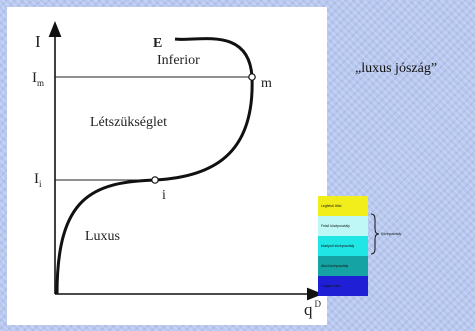 The image size is (475, 331). Describe the element at coordinates (375, 234) in the screenshot. I see `brace-icon` at that location.